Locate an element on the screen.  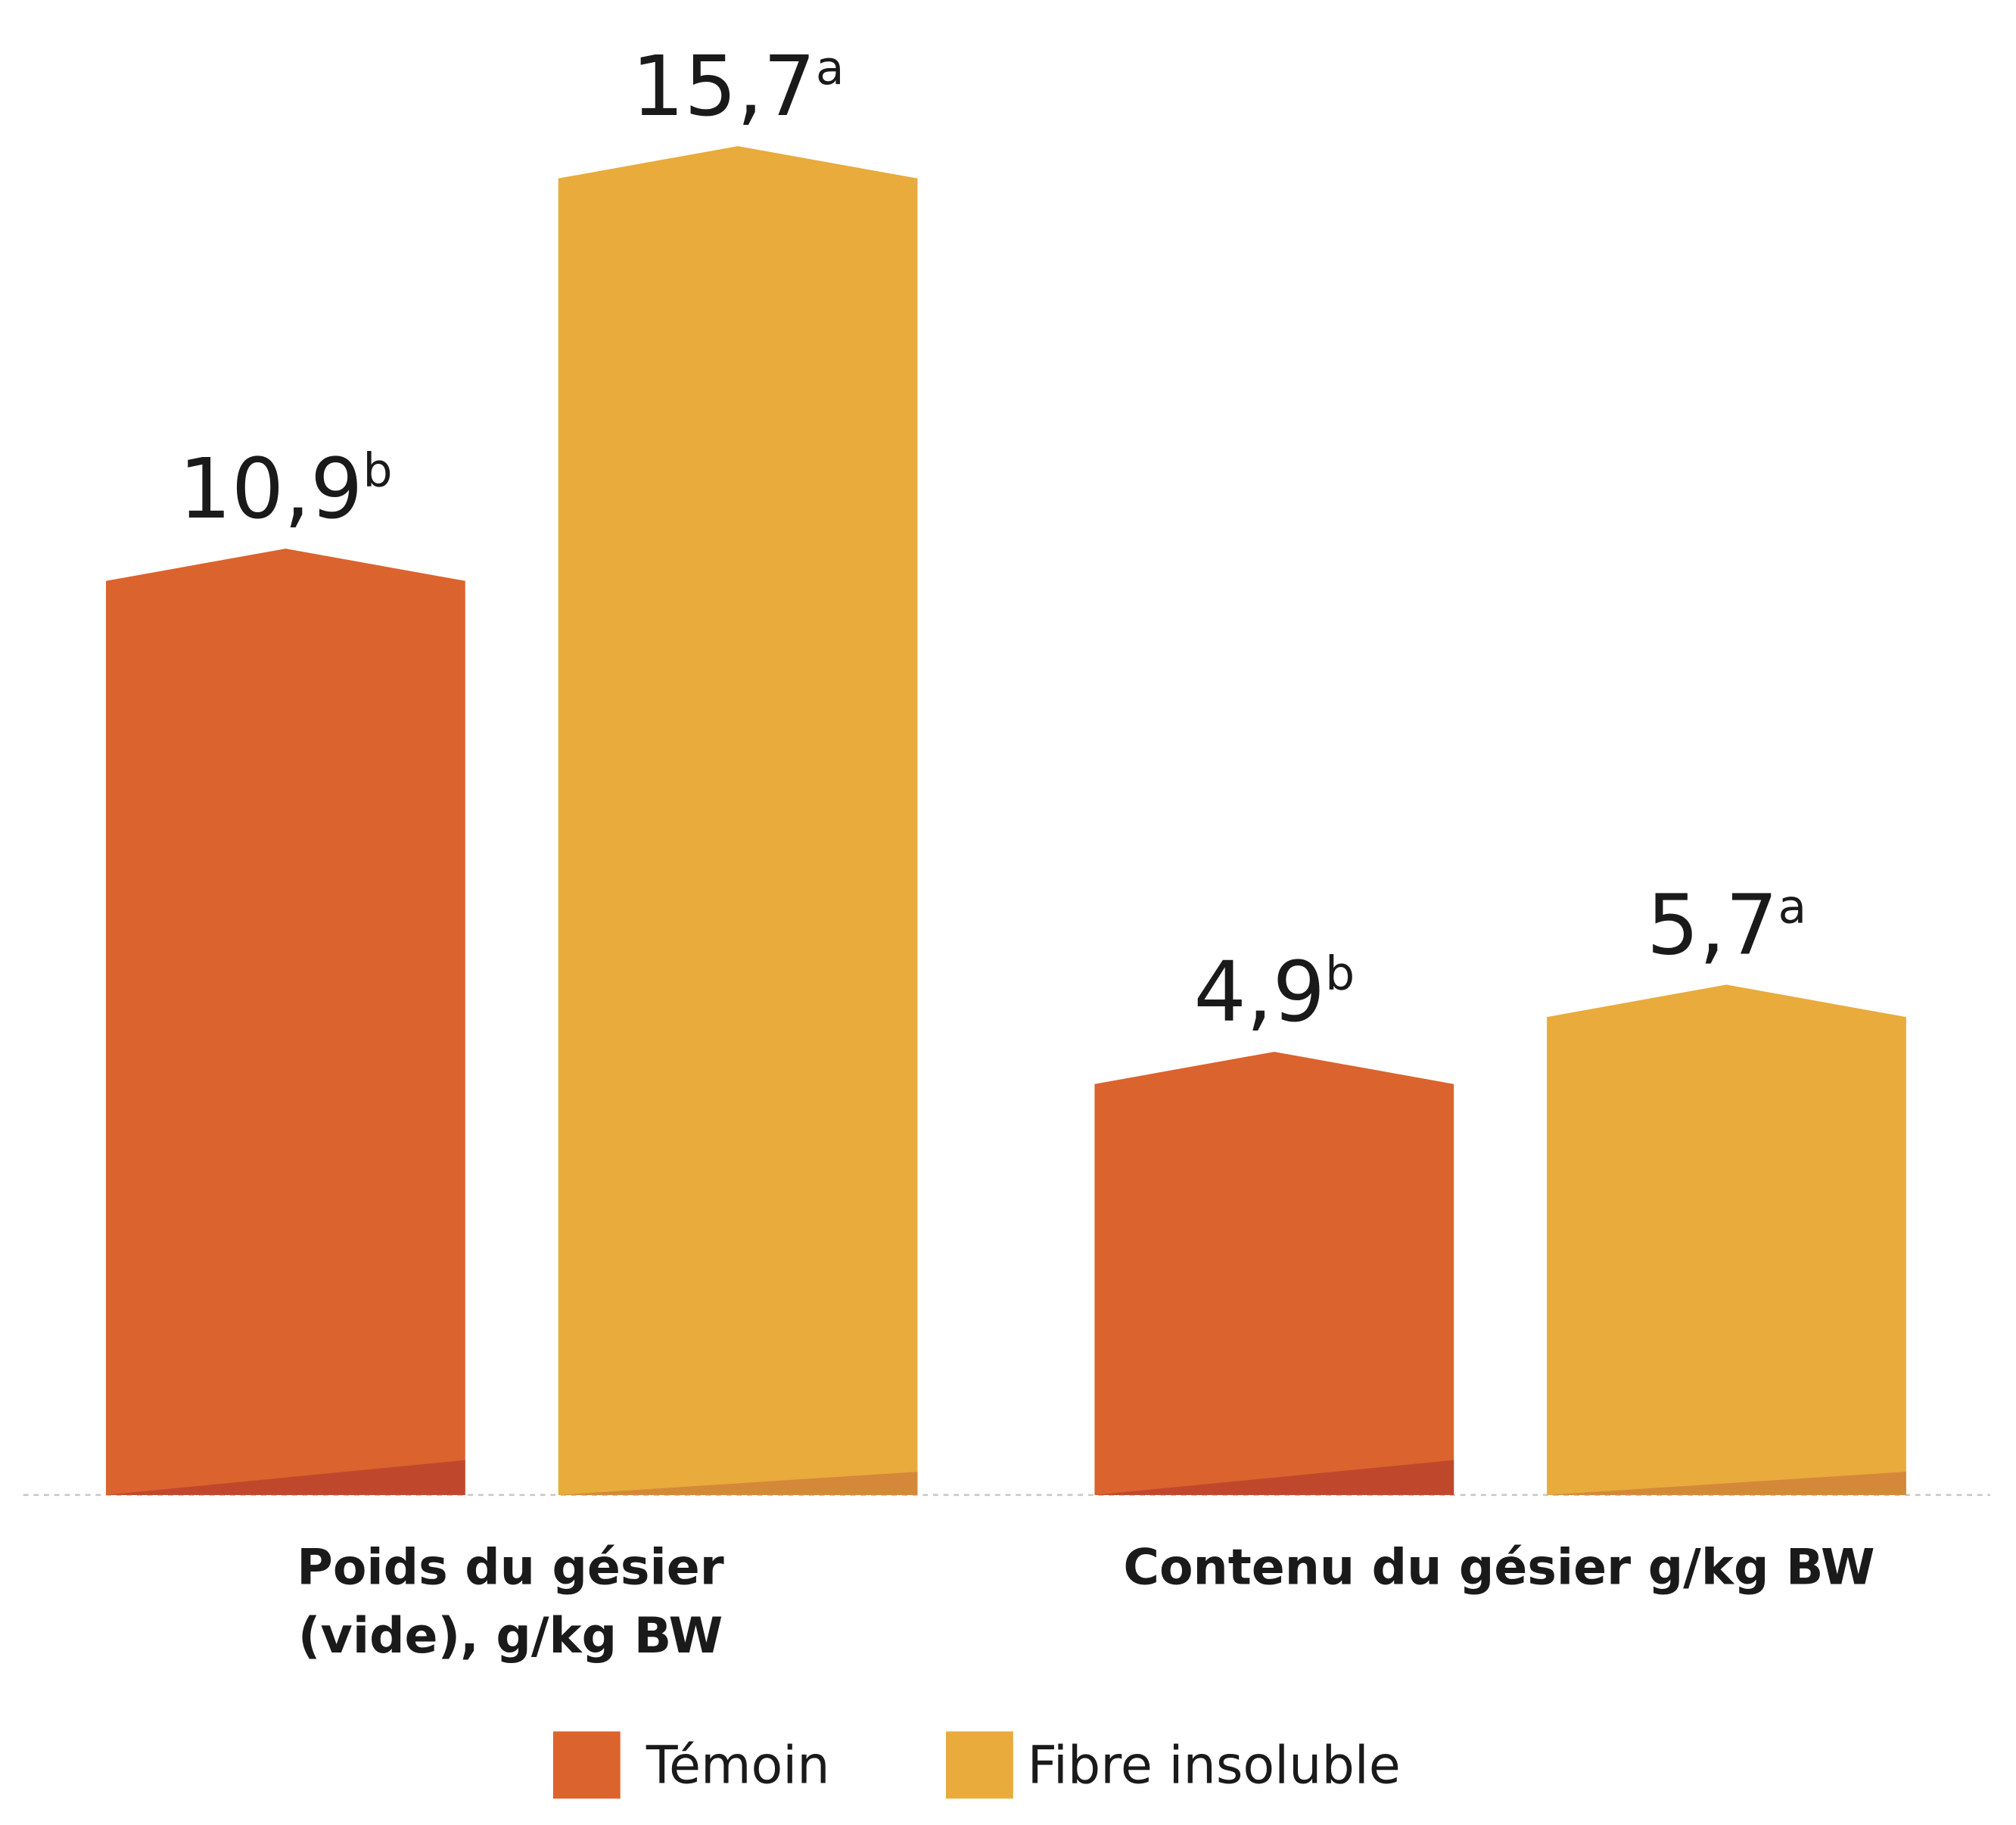
value-label: 10,9b is located at coordinates (285, 489).